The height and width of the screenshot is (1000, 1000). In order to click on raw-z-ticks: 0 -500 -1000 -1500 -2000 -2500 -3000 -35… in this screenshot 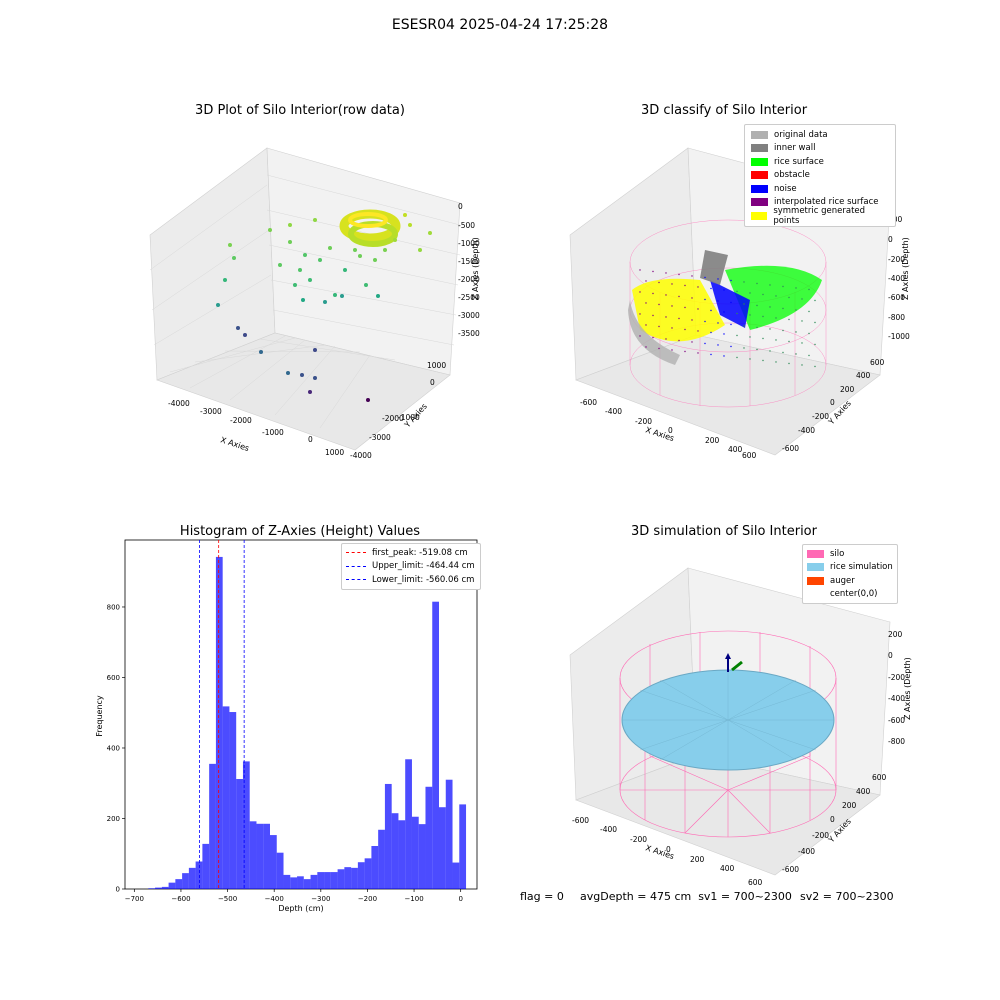, I will do `click(469, 270)`.